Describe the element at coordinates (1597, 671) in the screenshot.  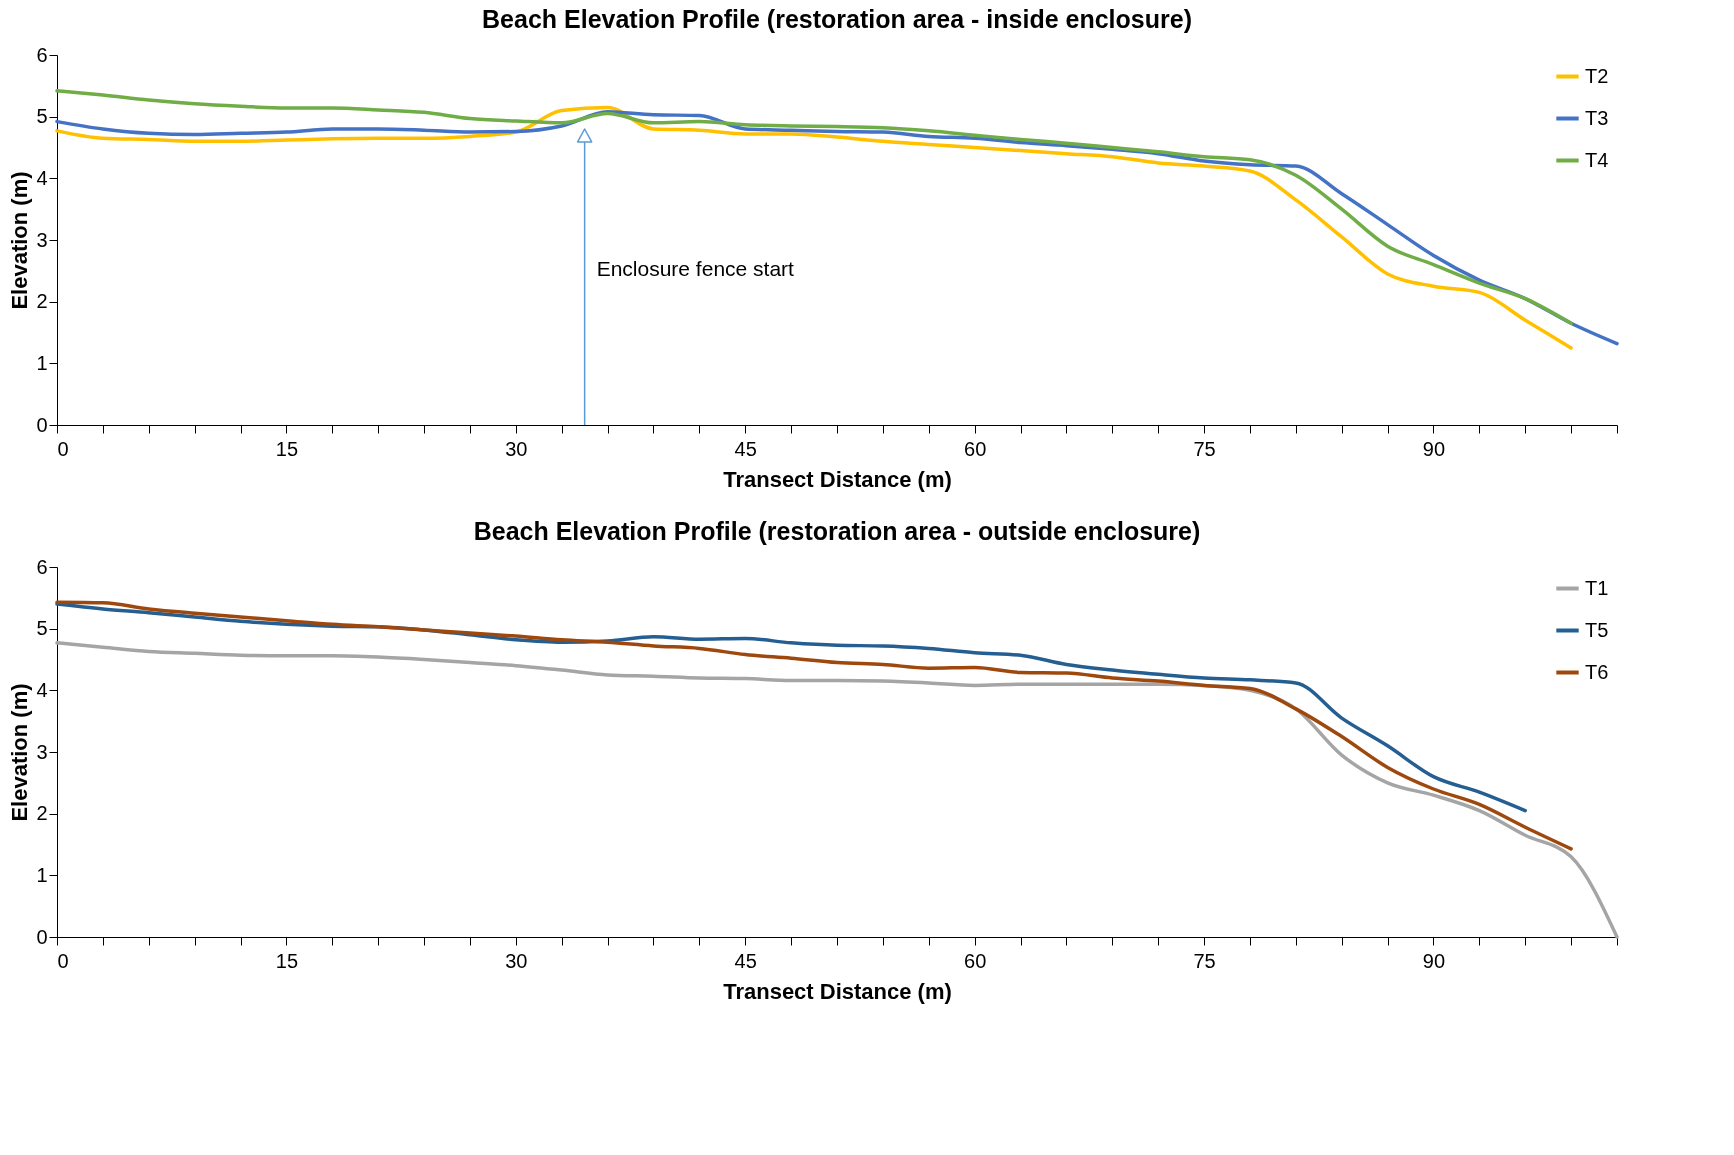
I see `legend-label: T6` at that location.